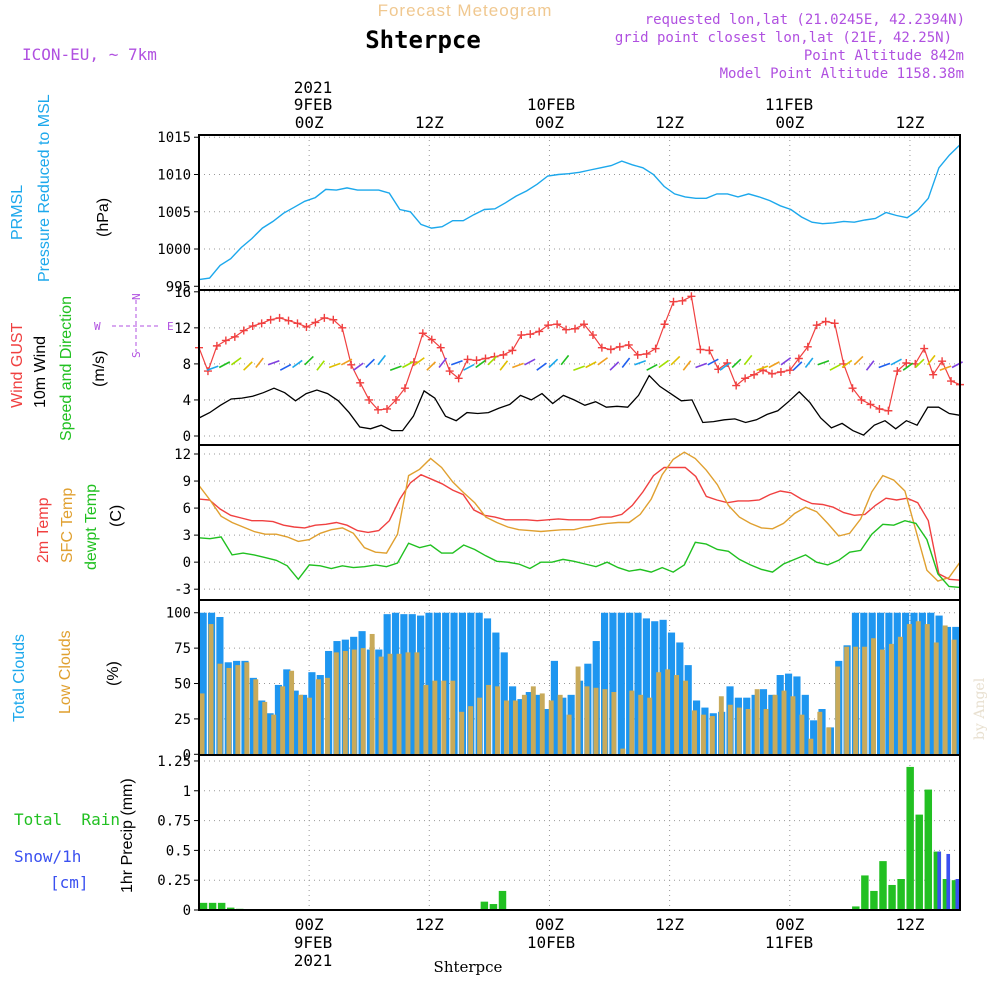 The height and width of the screenshot is (1000, 1000). Describe the element at coordinates (313, 960) in the screenshot. I see `bottom-year-label: 2021` at that location.